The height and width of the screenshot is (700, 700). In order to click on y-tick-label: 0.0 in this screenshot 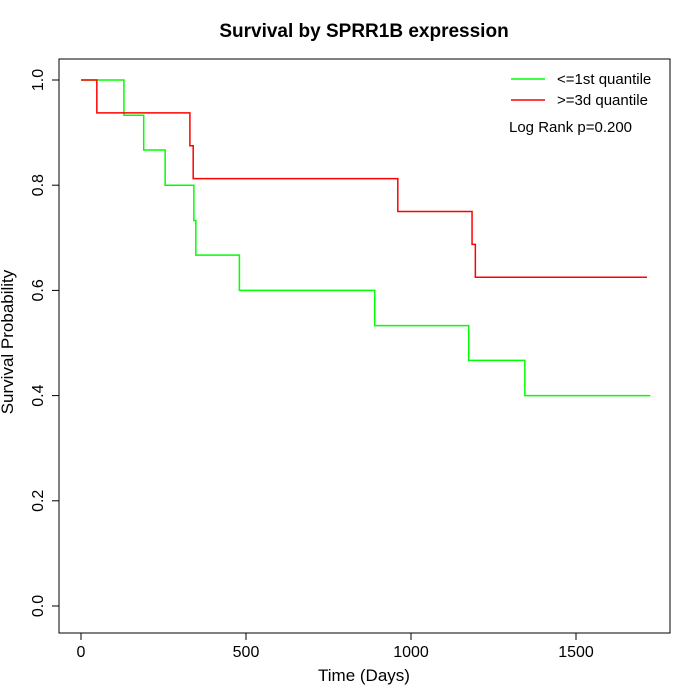, I will do `click(38, 606)`.